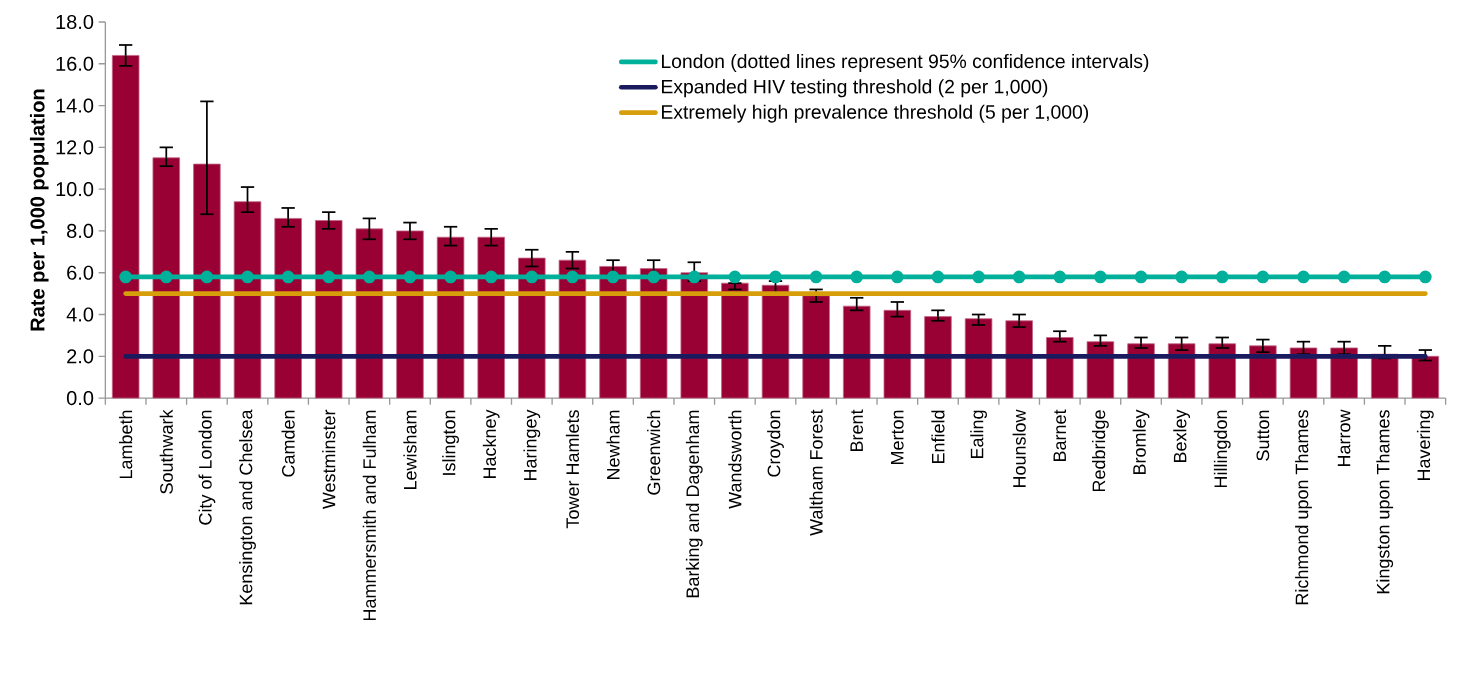  I want to click on x-tick-label: Croydon, so click(775, 443).